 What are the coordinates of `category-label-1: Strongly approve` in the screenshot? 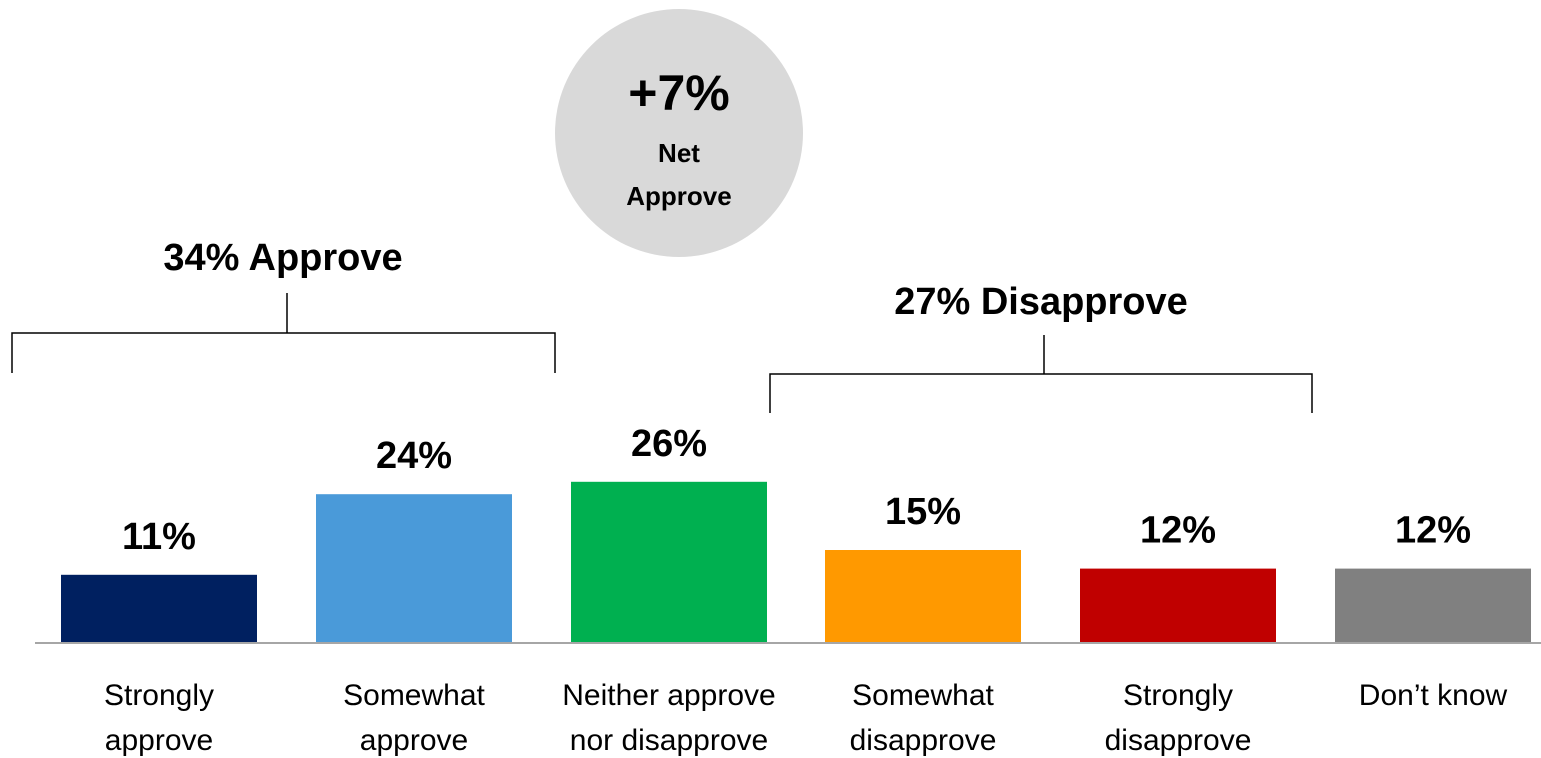 It's located at (159, 718).